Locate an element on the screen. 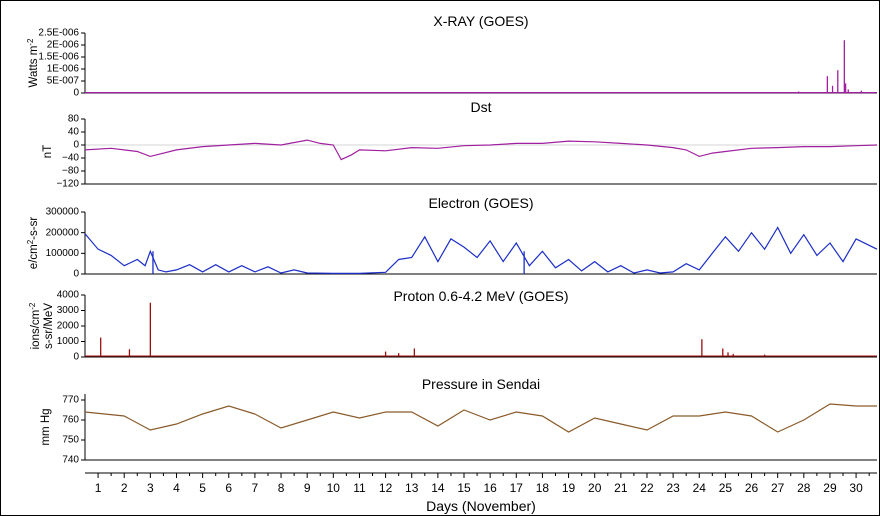 This screenshot has height=516, width=880. proton-title: Proton 0.6-4.2 MeV (GOES) is located at coordinates (480, 296).